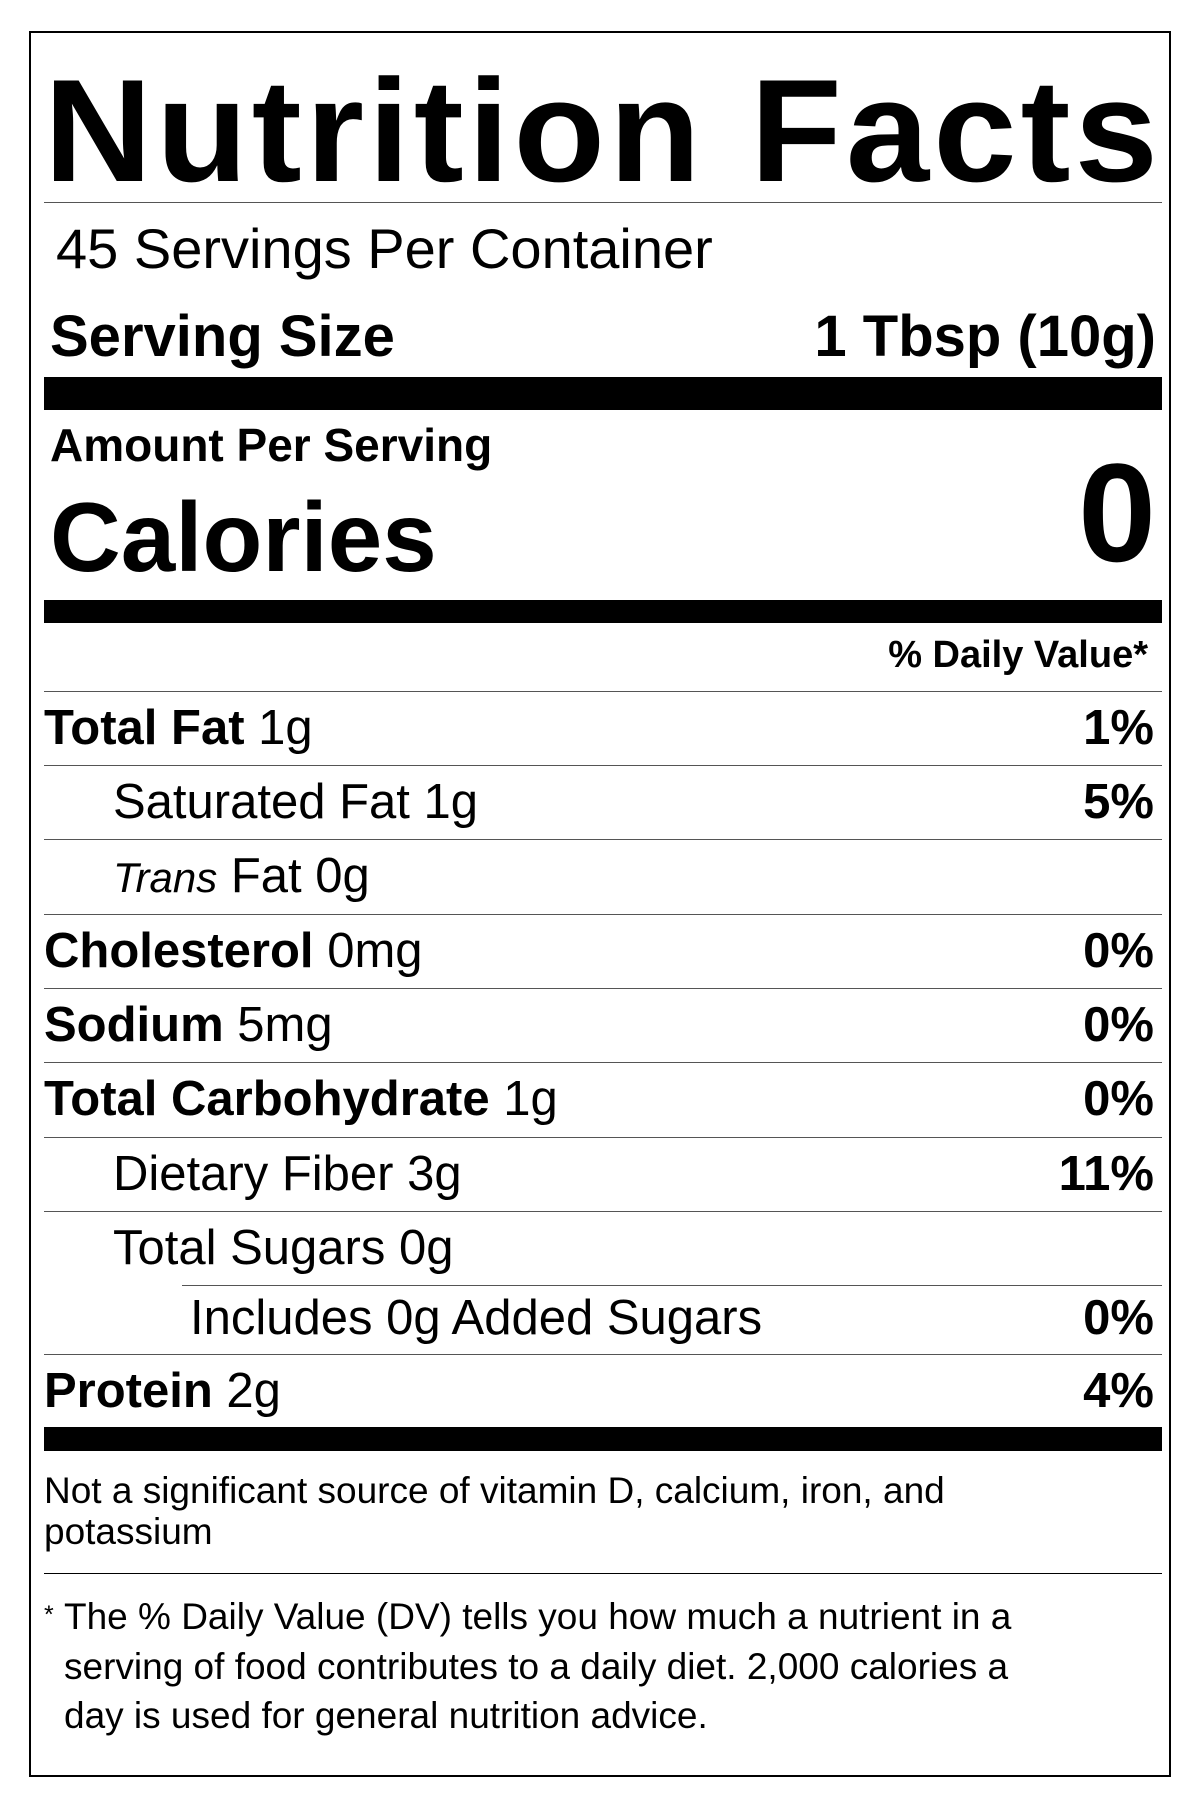 The image size is (1200, 1811). Describe the element at coordinates (285, 1025) in the screenshot. I see `nutrient-amount: 5mg` at that location.